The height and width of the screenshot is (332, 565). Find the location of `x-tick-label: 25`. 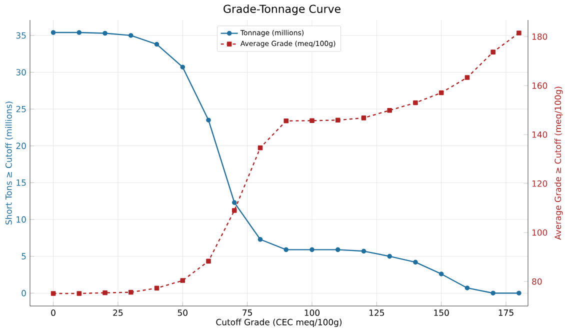

x-tick-label: 25 is located at coordinates (118, 313).